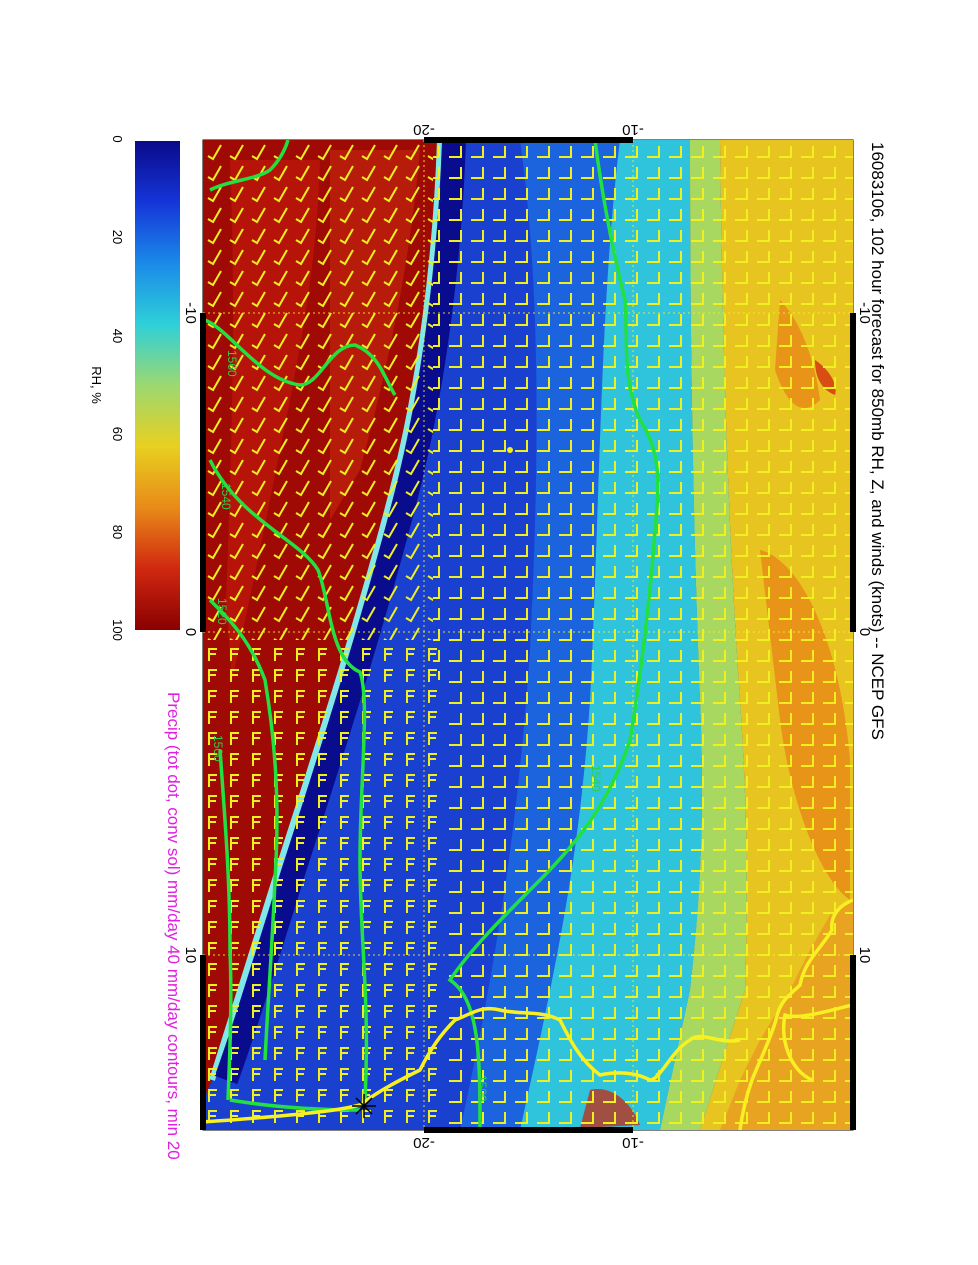 The image size is (978, 1265). Describe the element at coordinates (864, 632) in the screenshot. I see `right-tick-0: 0` at that location.